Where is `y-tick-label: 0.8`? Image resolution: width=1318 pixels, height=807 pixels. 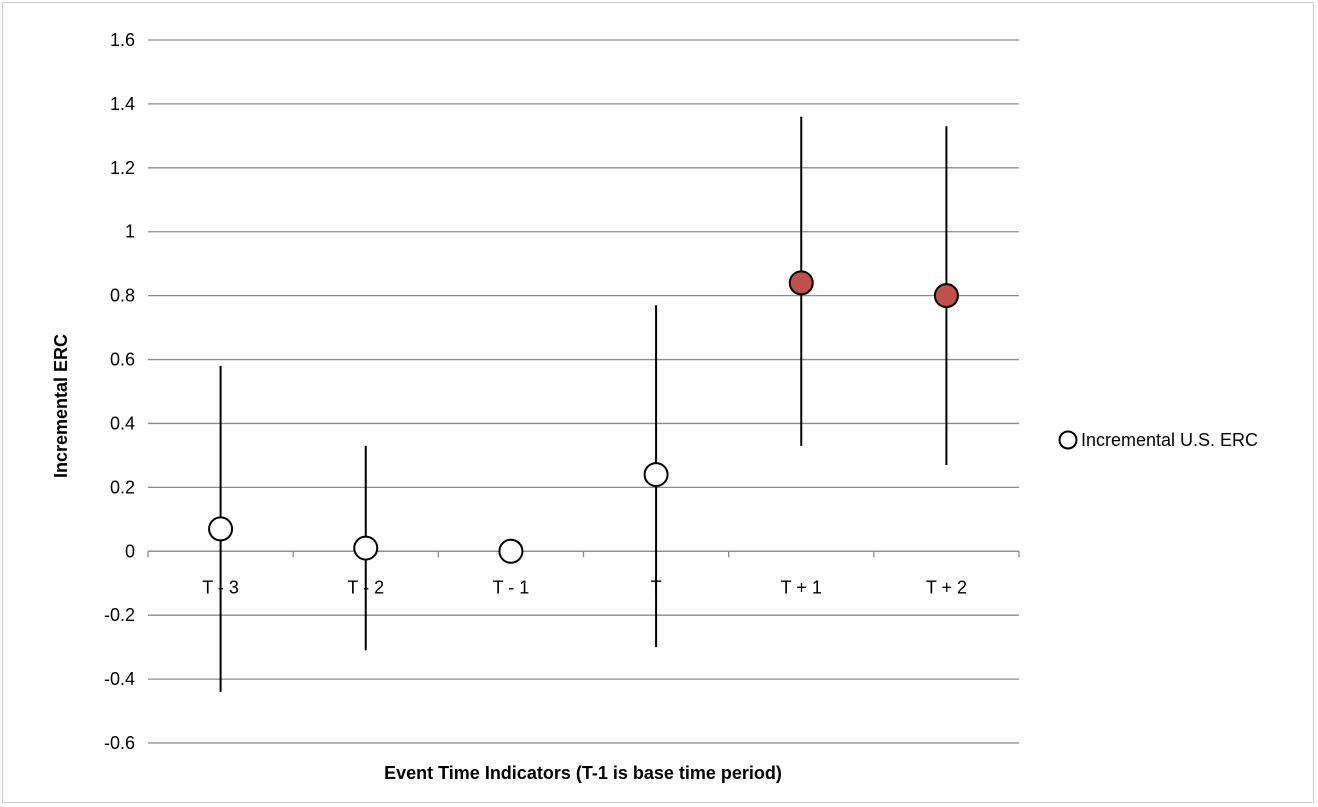
y-tick-label: 0.8 is located at coordinates (122, 296).